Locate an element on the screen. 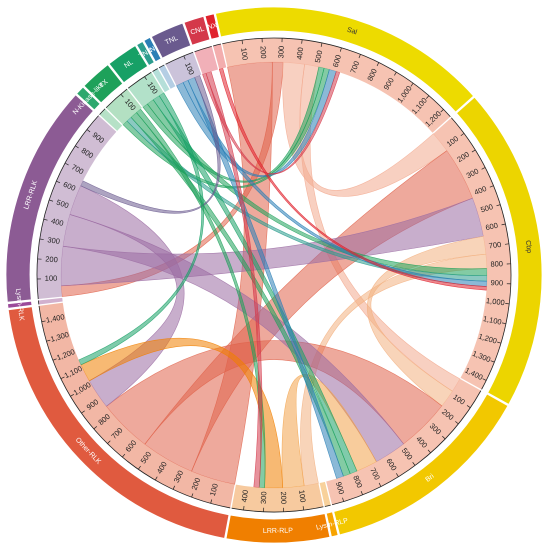 This screenshot has height=555, width=548. tick-label: 700 is located at coordinates (495, 245).